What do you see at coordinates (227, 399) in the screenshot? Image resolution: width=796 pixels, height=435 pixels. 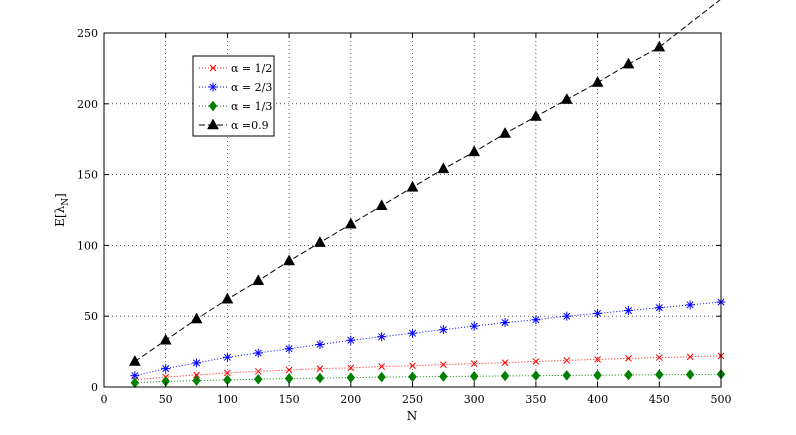 I see `x-tick-label: 100` at bounding box center [227, 399].